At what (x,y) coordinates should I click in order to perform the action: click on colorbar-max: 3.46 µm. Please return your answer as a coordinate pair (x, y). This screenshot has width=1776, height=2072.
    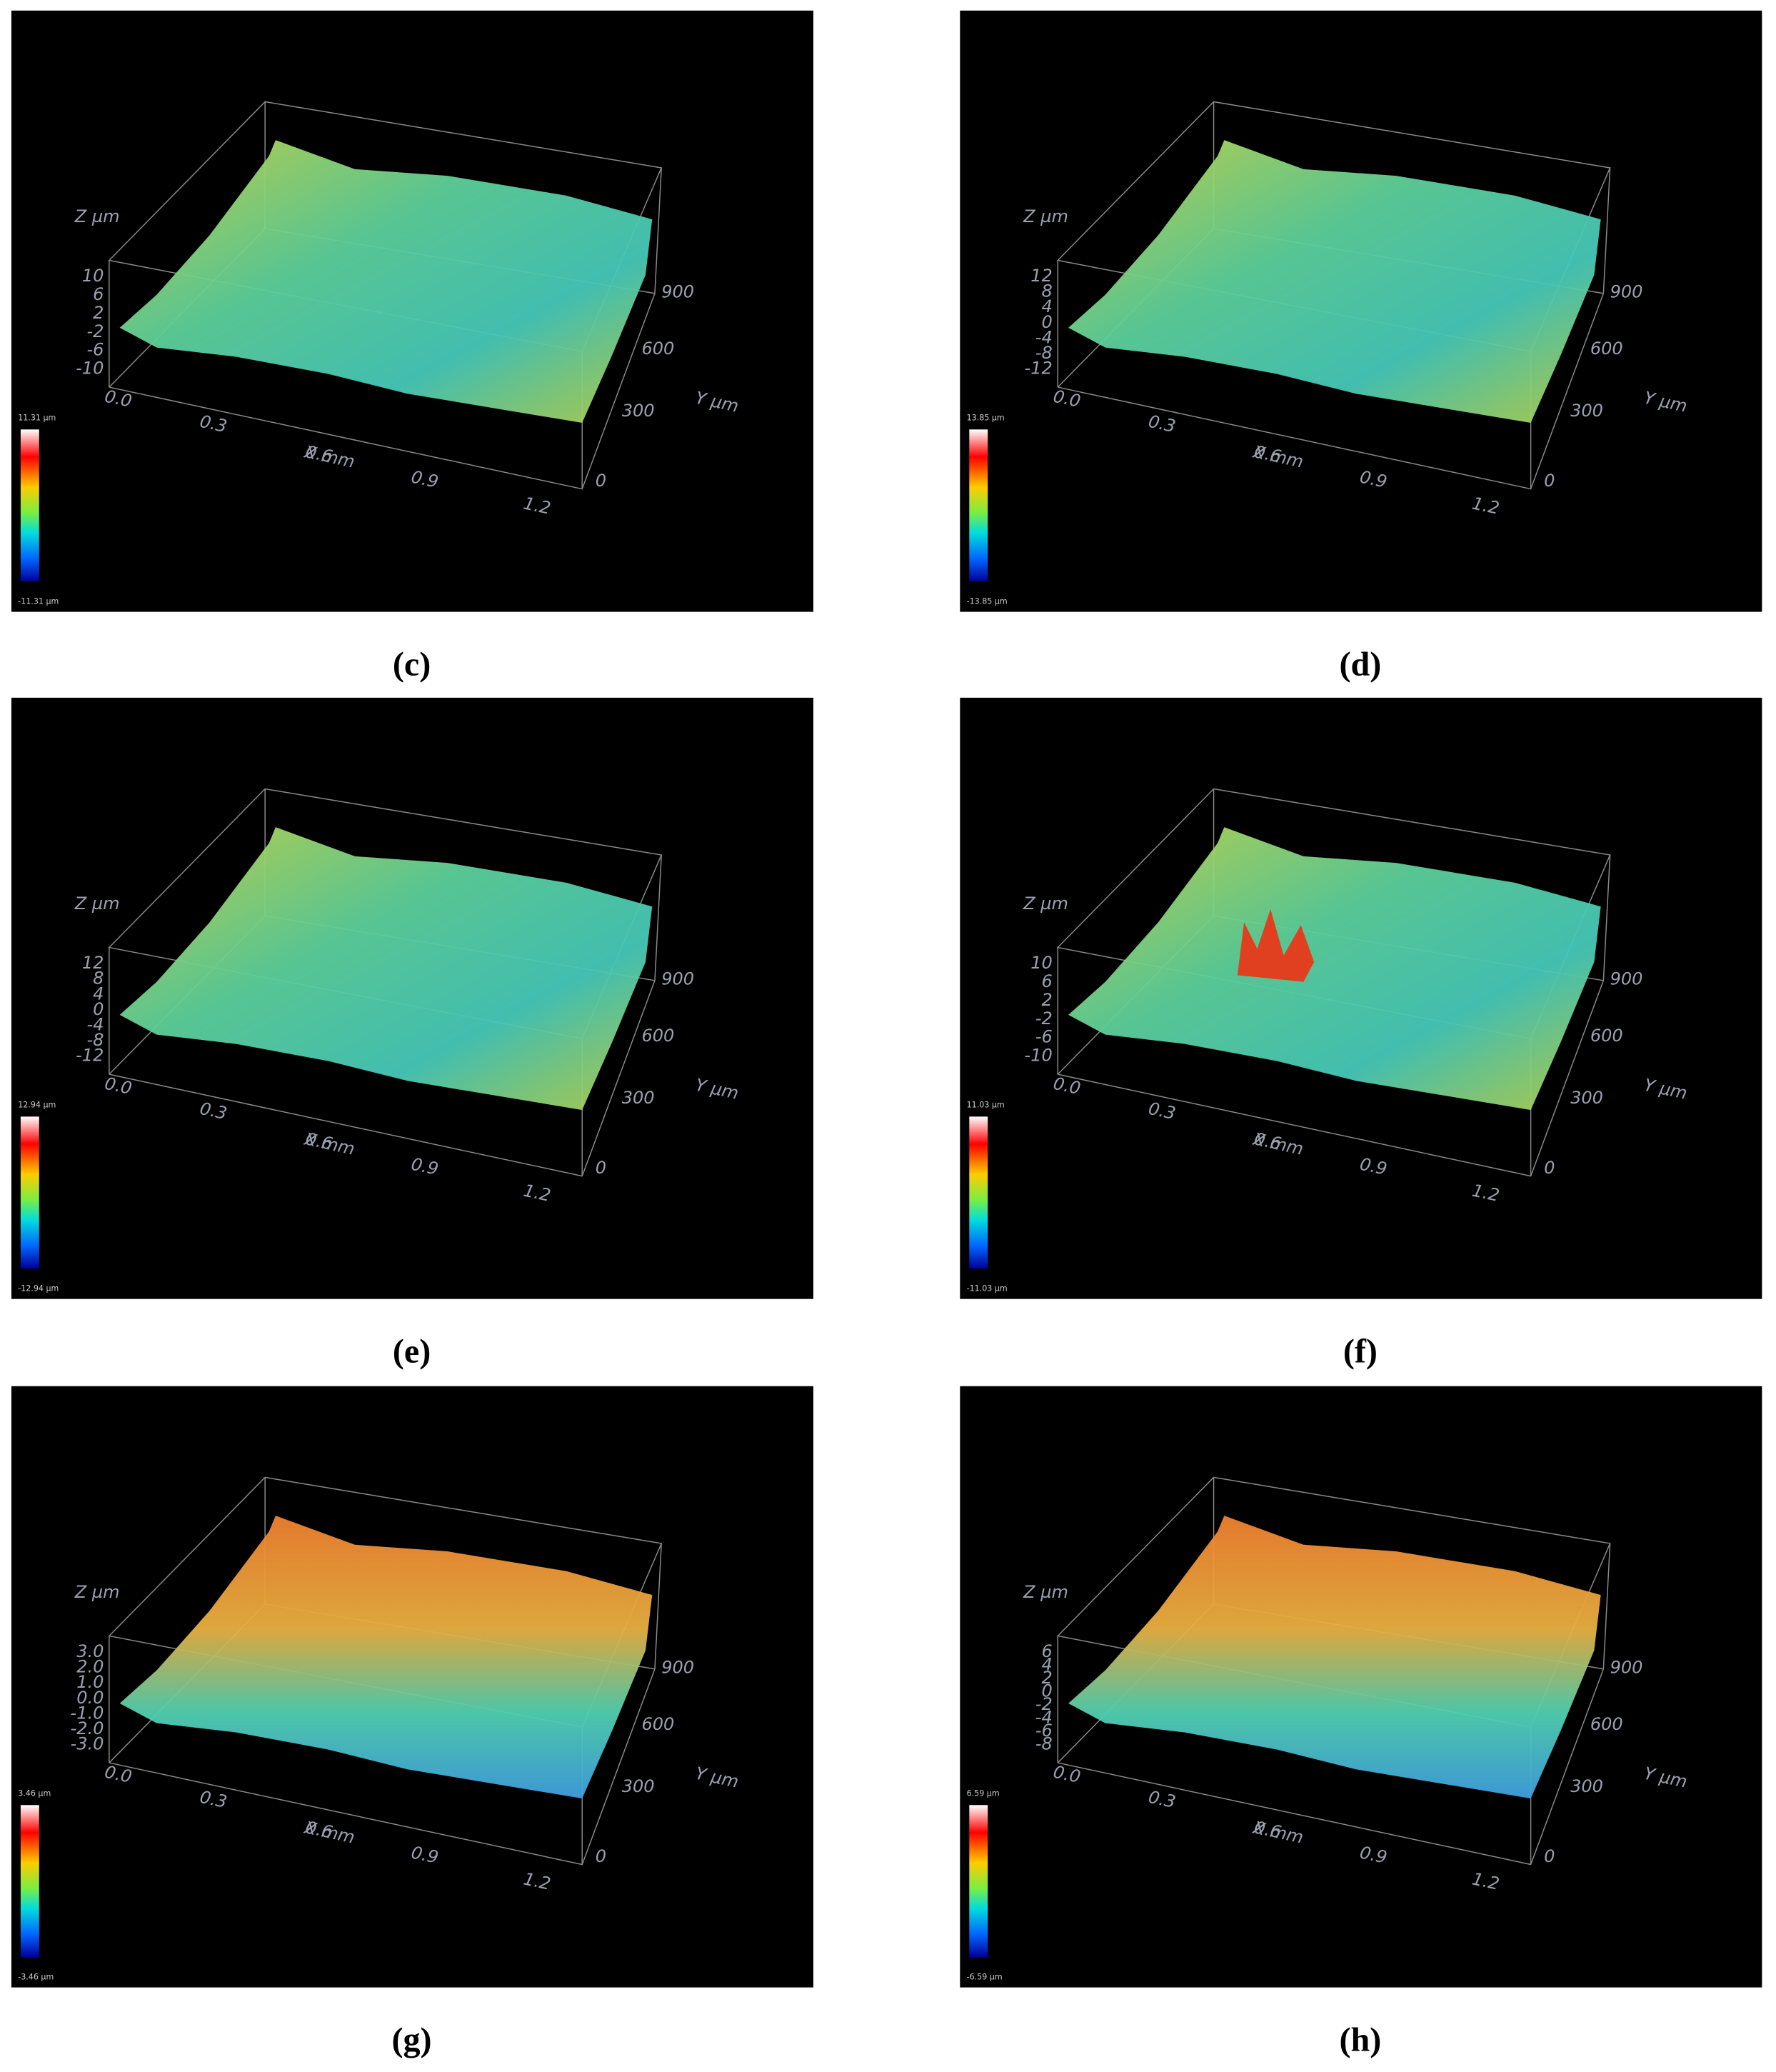
    Looking at the image, I should click on (35, 1793).